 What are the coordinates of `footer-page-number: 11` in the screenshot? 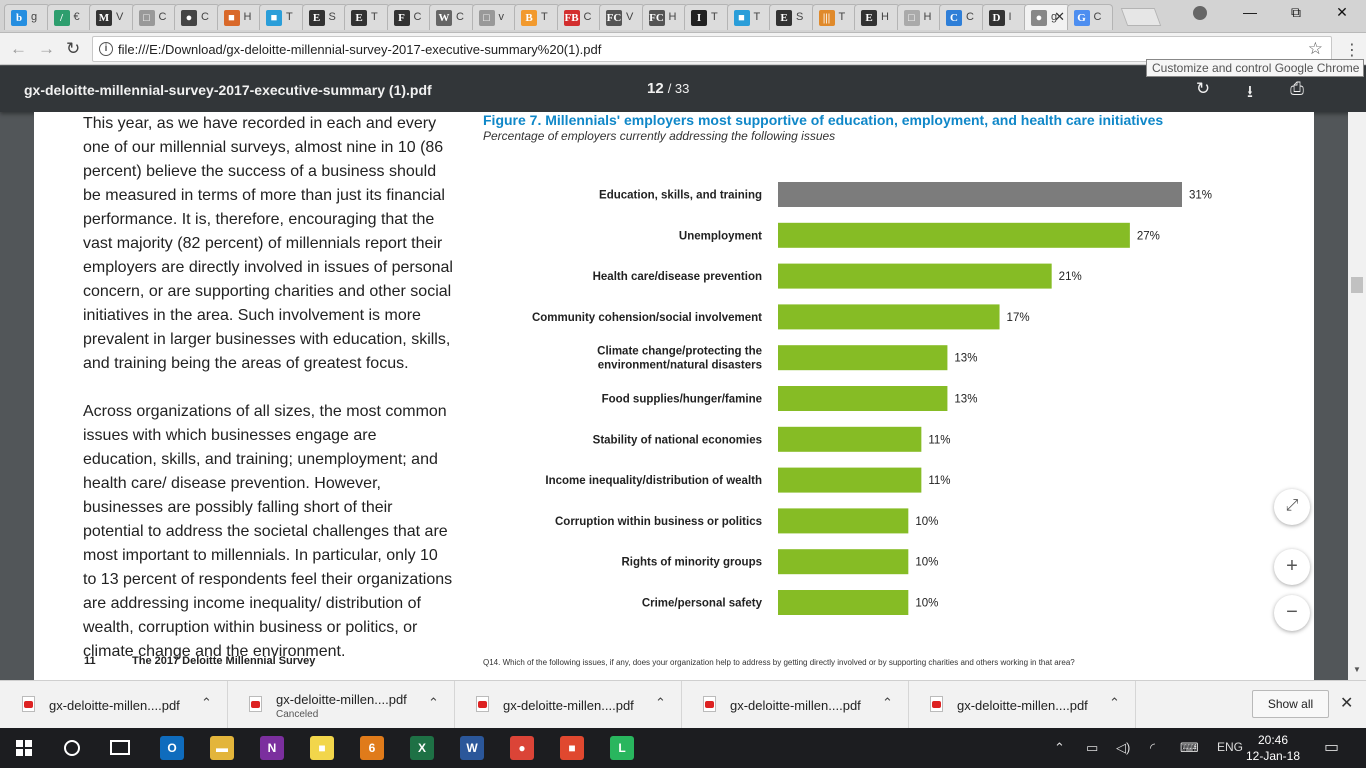 It's located at (90, 661).